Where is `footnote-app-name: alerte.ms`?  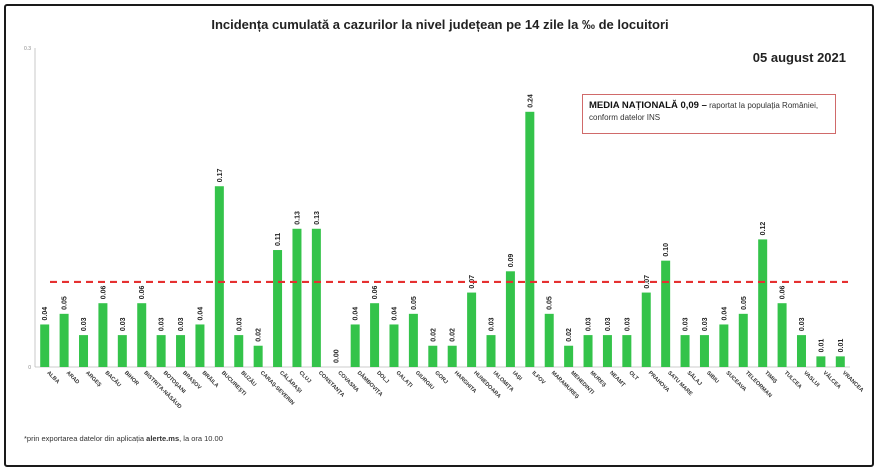
footnote-app-name: alerte.ms is located at coordinates (163, 438).